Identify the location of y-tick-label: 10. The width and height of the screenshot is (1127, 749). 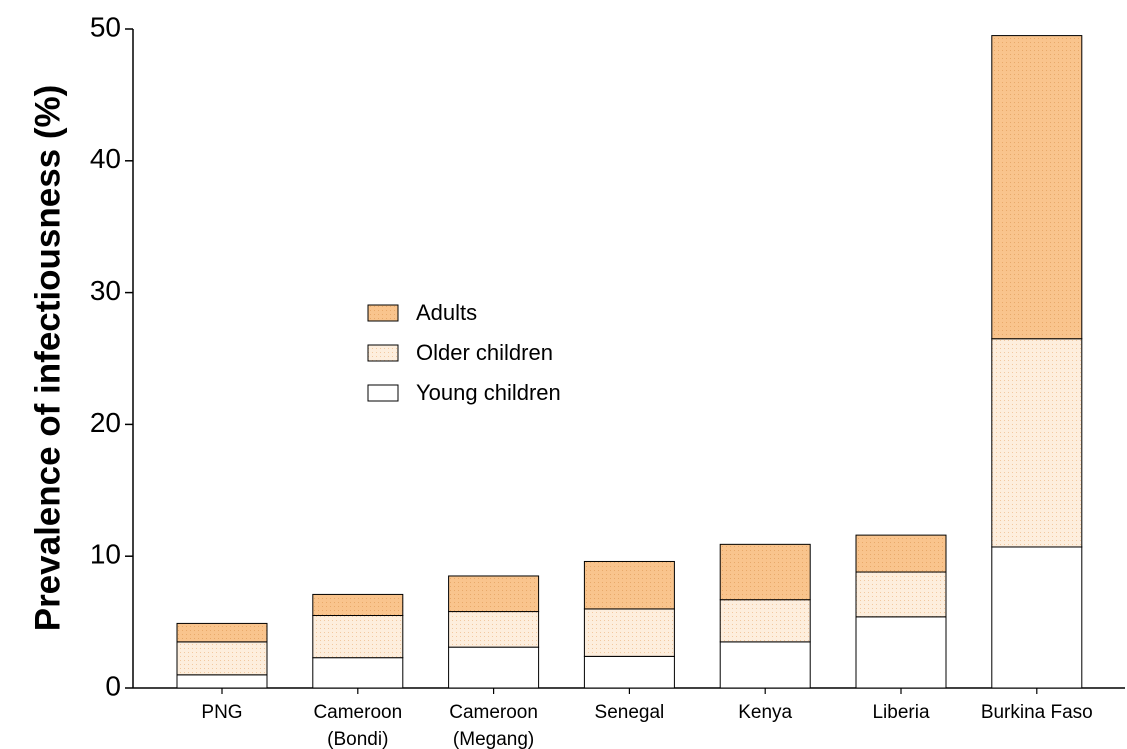
(105, 554).